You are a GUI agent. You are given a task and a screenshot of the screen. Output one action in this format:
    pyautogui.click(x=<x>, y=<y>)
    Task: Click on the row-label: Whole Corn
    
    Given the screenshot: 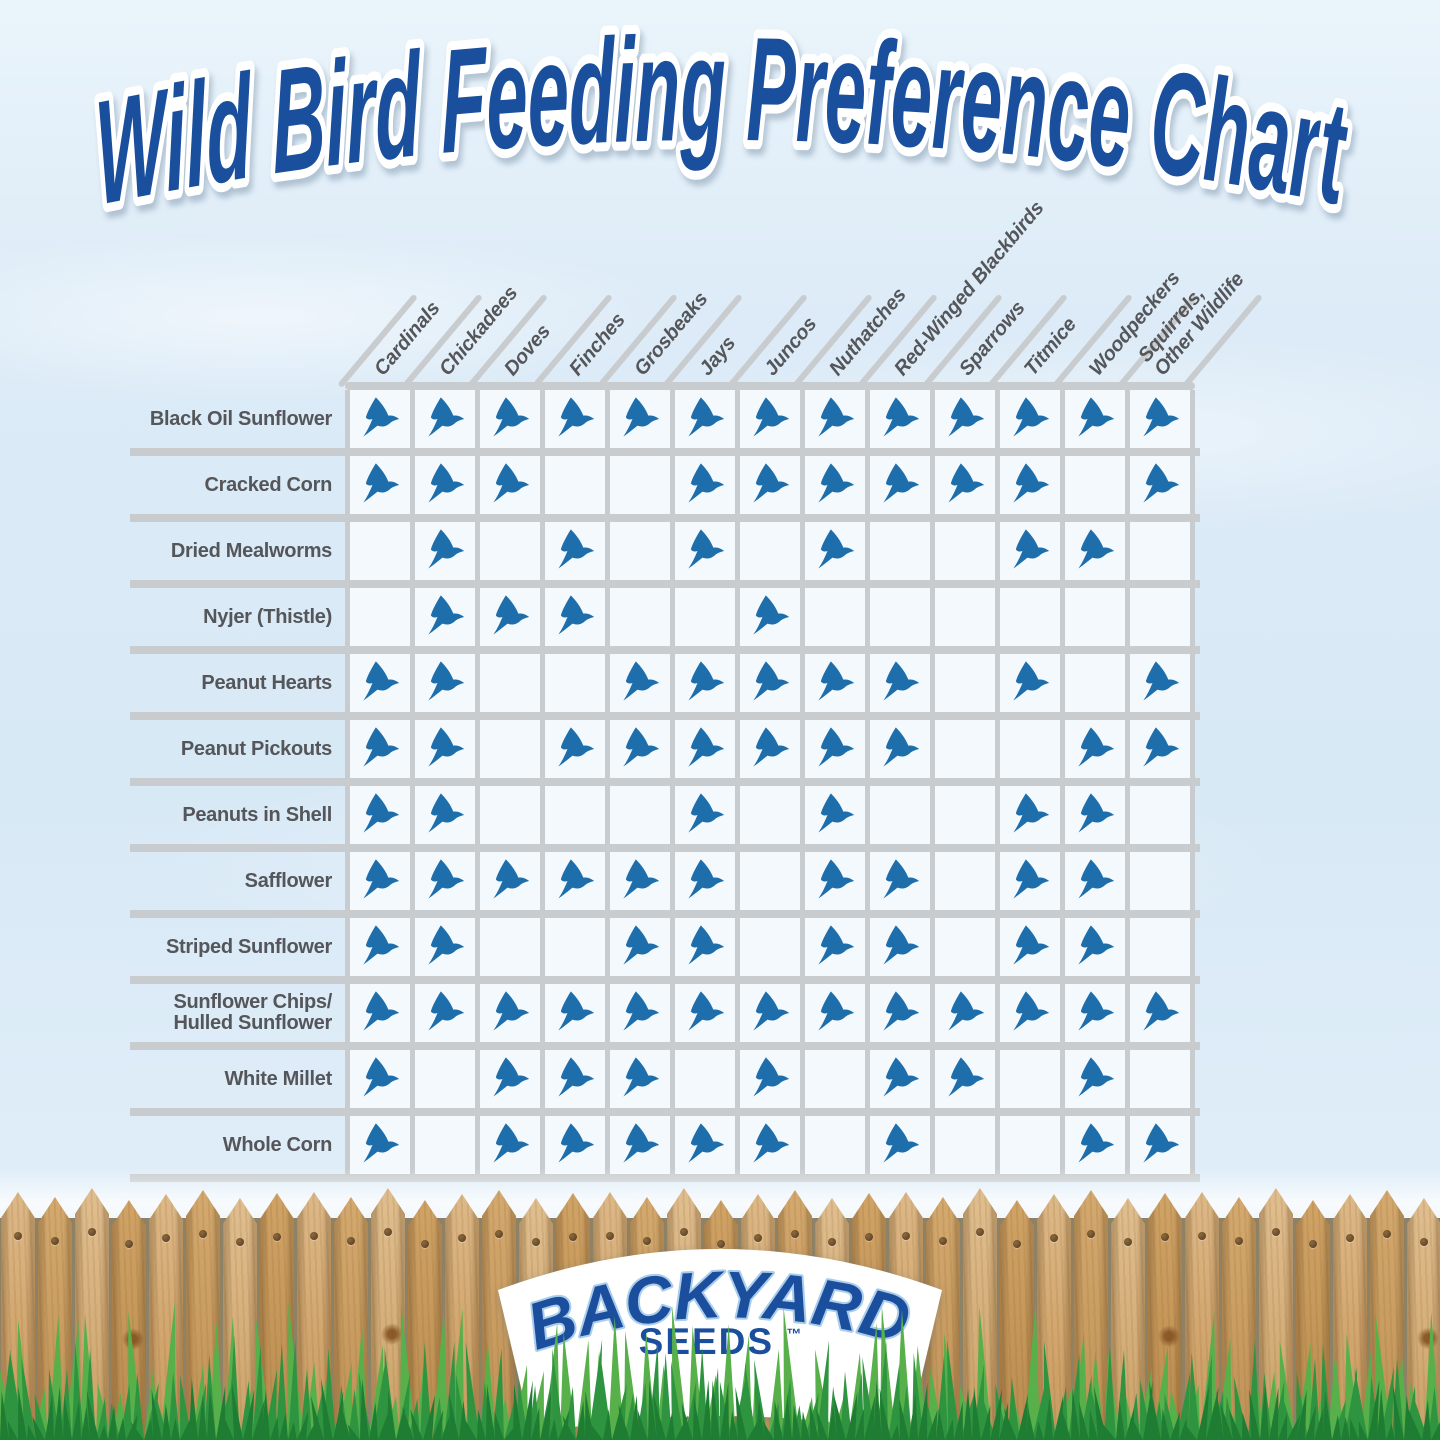 What is the action you would take?
    pyautogui.click(x=277, y=1144)
    